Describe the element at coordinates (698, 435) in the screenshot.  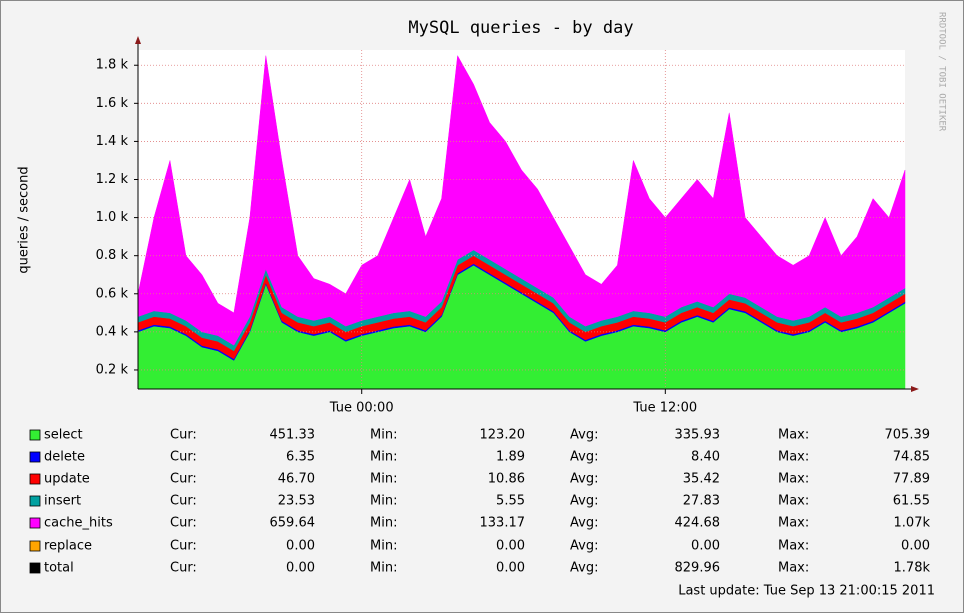
I see `stat-value: 335.93` at that location.